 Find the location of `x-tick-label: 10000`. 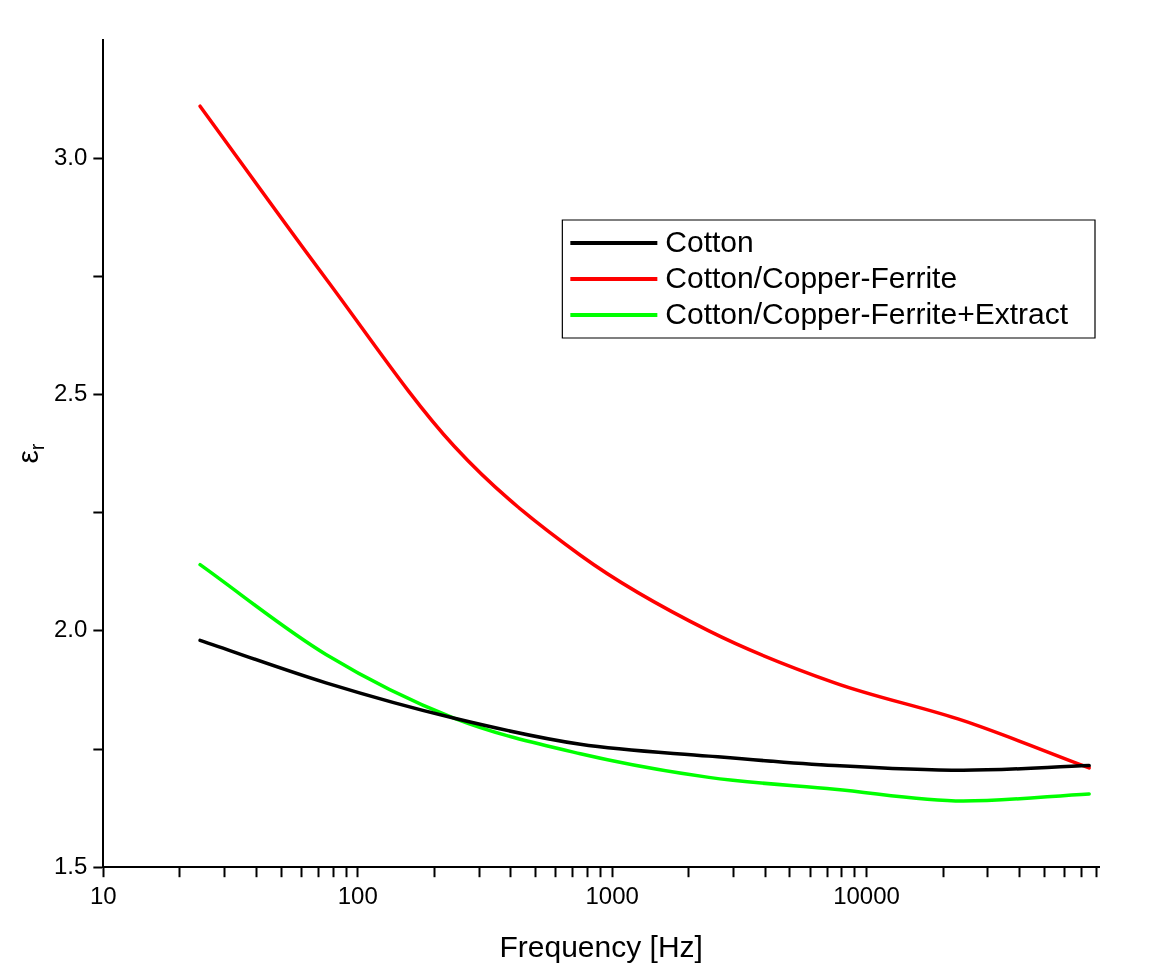

x-tick-label: 10000 is located at coordinates (866, 896).